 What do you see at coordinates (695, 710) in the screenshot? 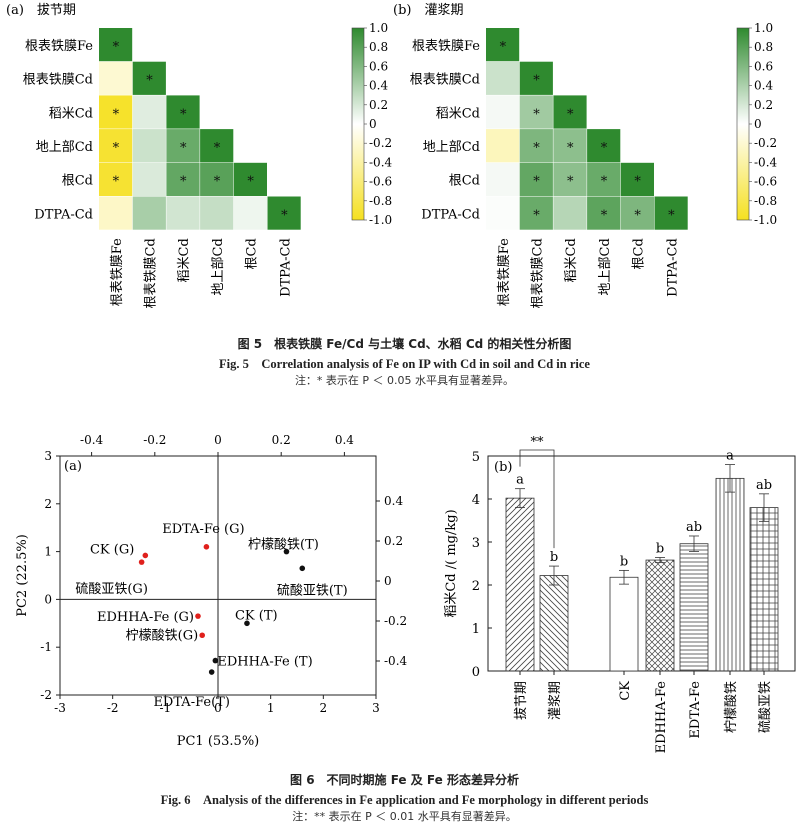
I see `x-tick-label: EDTA-Fe` at bounding box center [695, 710].